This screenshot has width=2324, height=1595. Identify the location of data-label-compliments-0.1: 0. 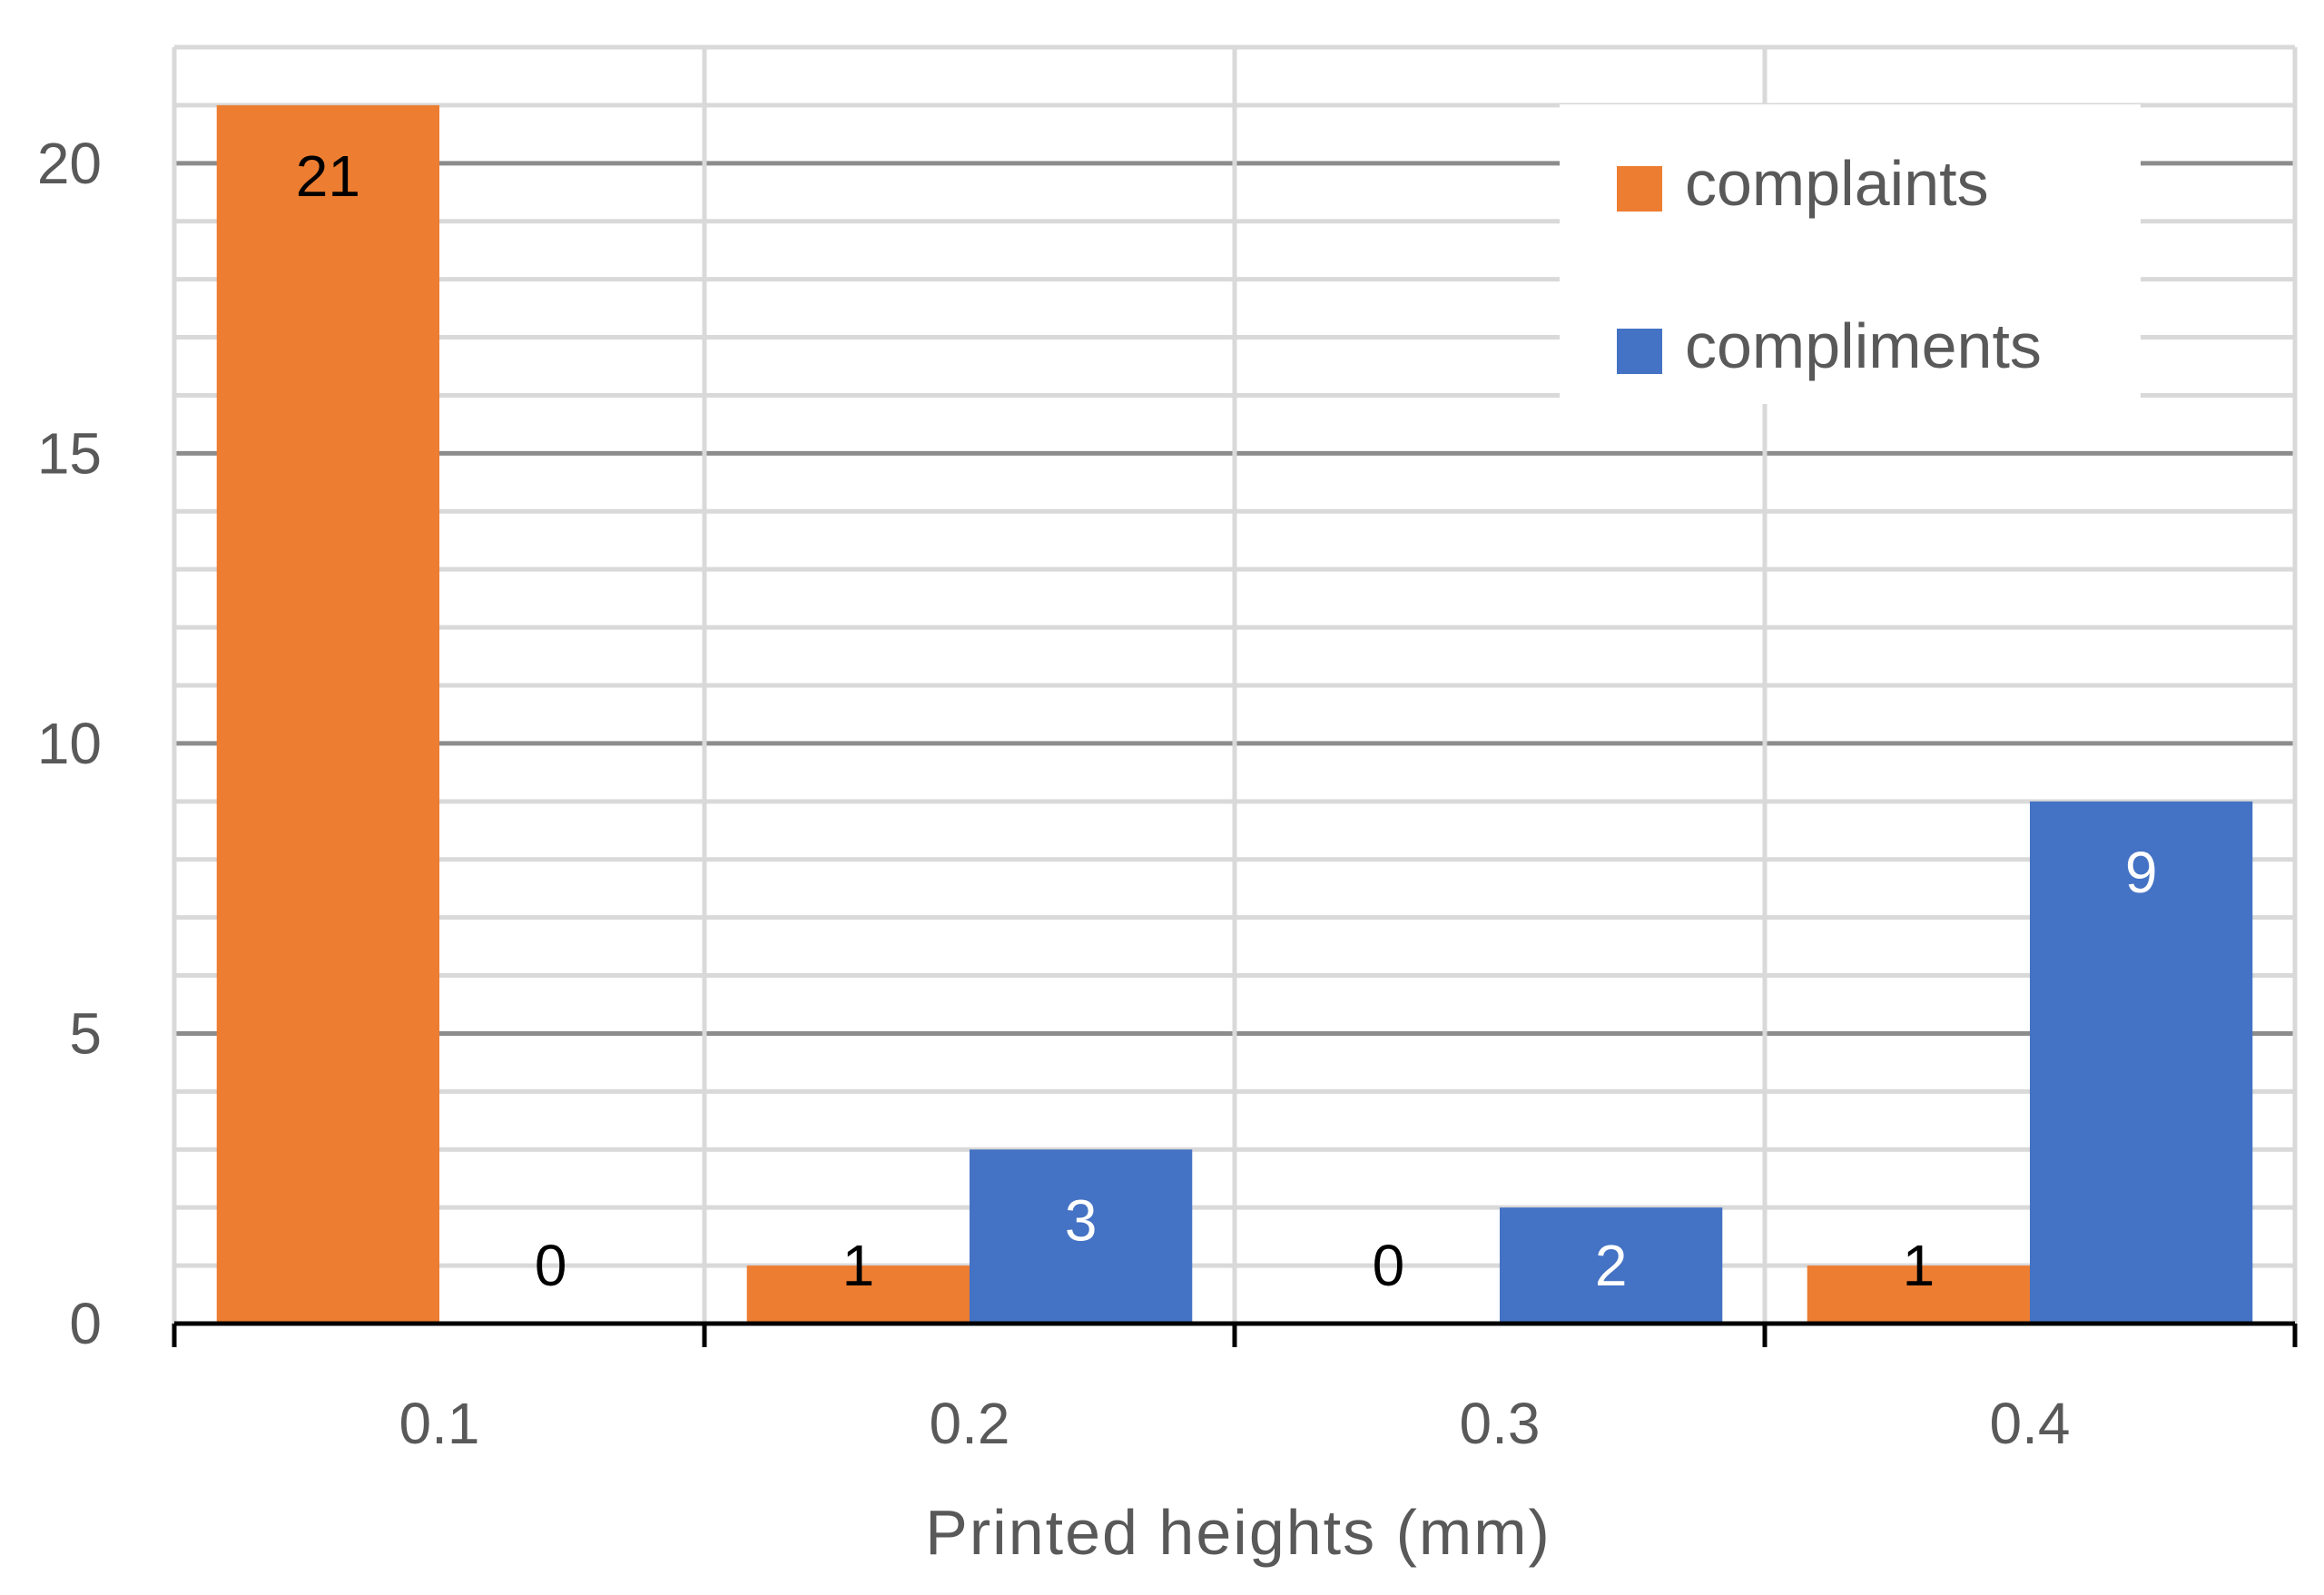
(551, 1266).